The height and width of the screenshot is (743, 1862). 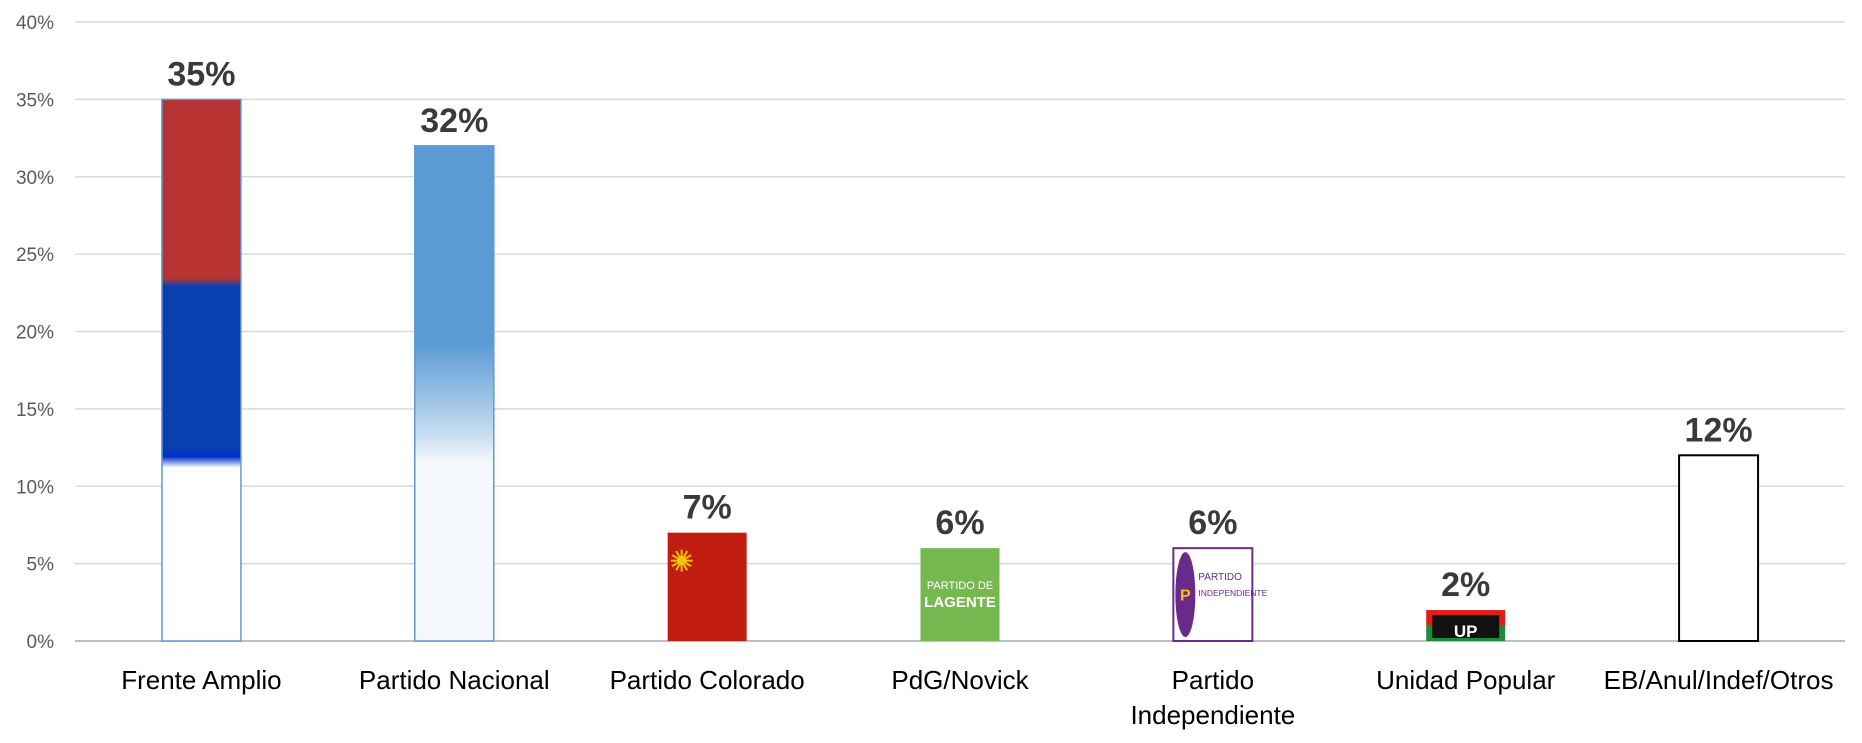 I want to click on y-axis-ticks: 0% 5% 10% 15% 20% 25% 30% 35% 40%, so click(x=35, y=333).